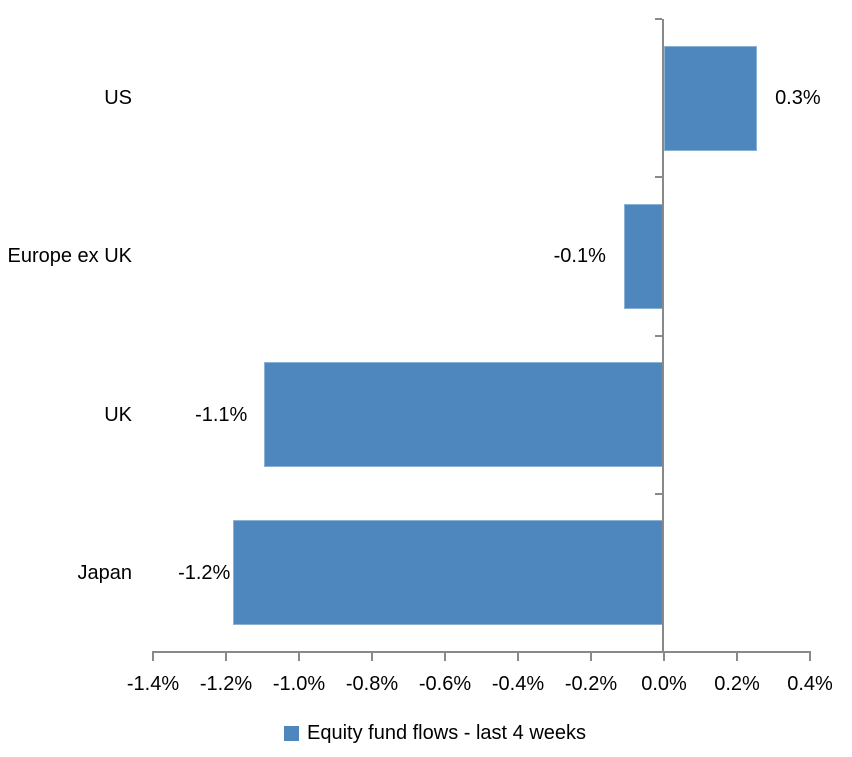 This screenshot has width=852, height=757. Describe the element at coordinates (798, 98) in the screenshot. I see `value-label: 0.3%` at that location.